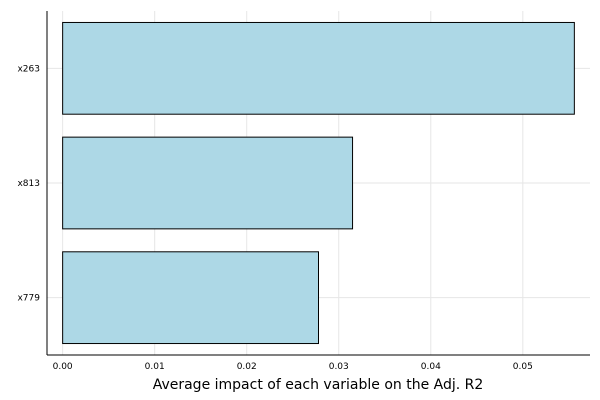 This screenshot has width=600, height=400. I want to click on x-tick-label: 0.00, so click(63, 367).